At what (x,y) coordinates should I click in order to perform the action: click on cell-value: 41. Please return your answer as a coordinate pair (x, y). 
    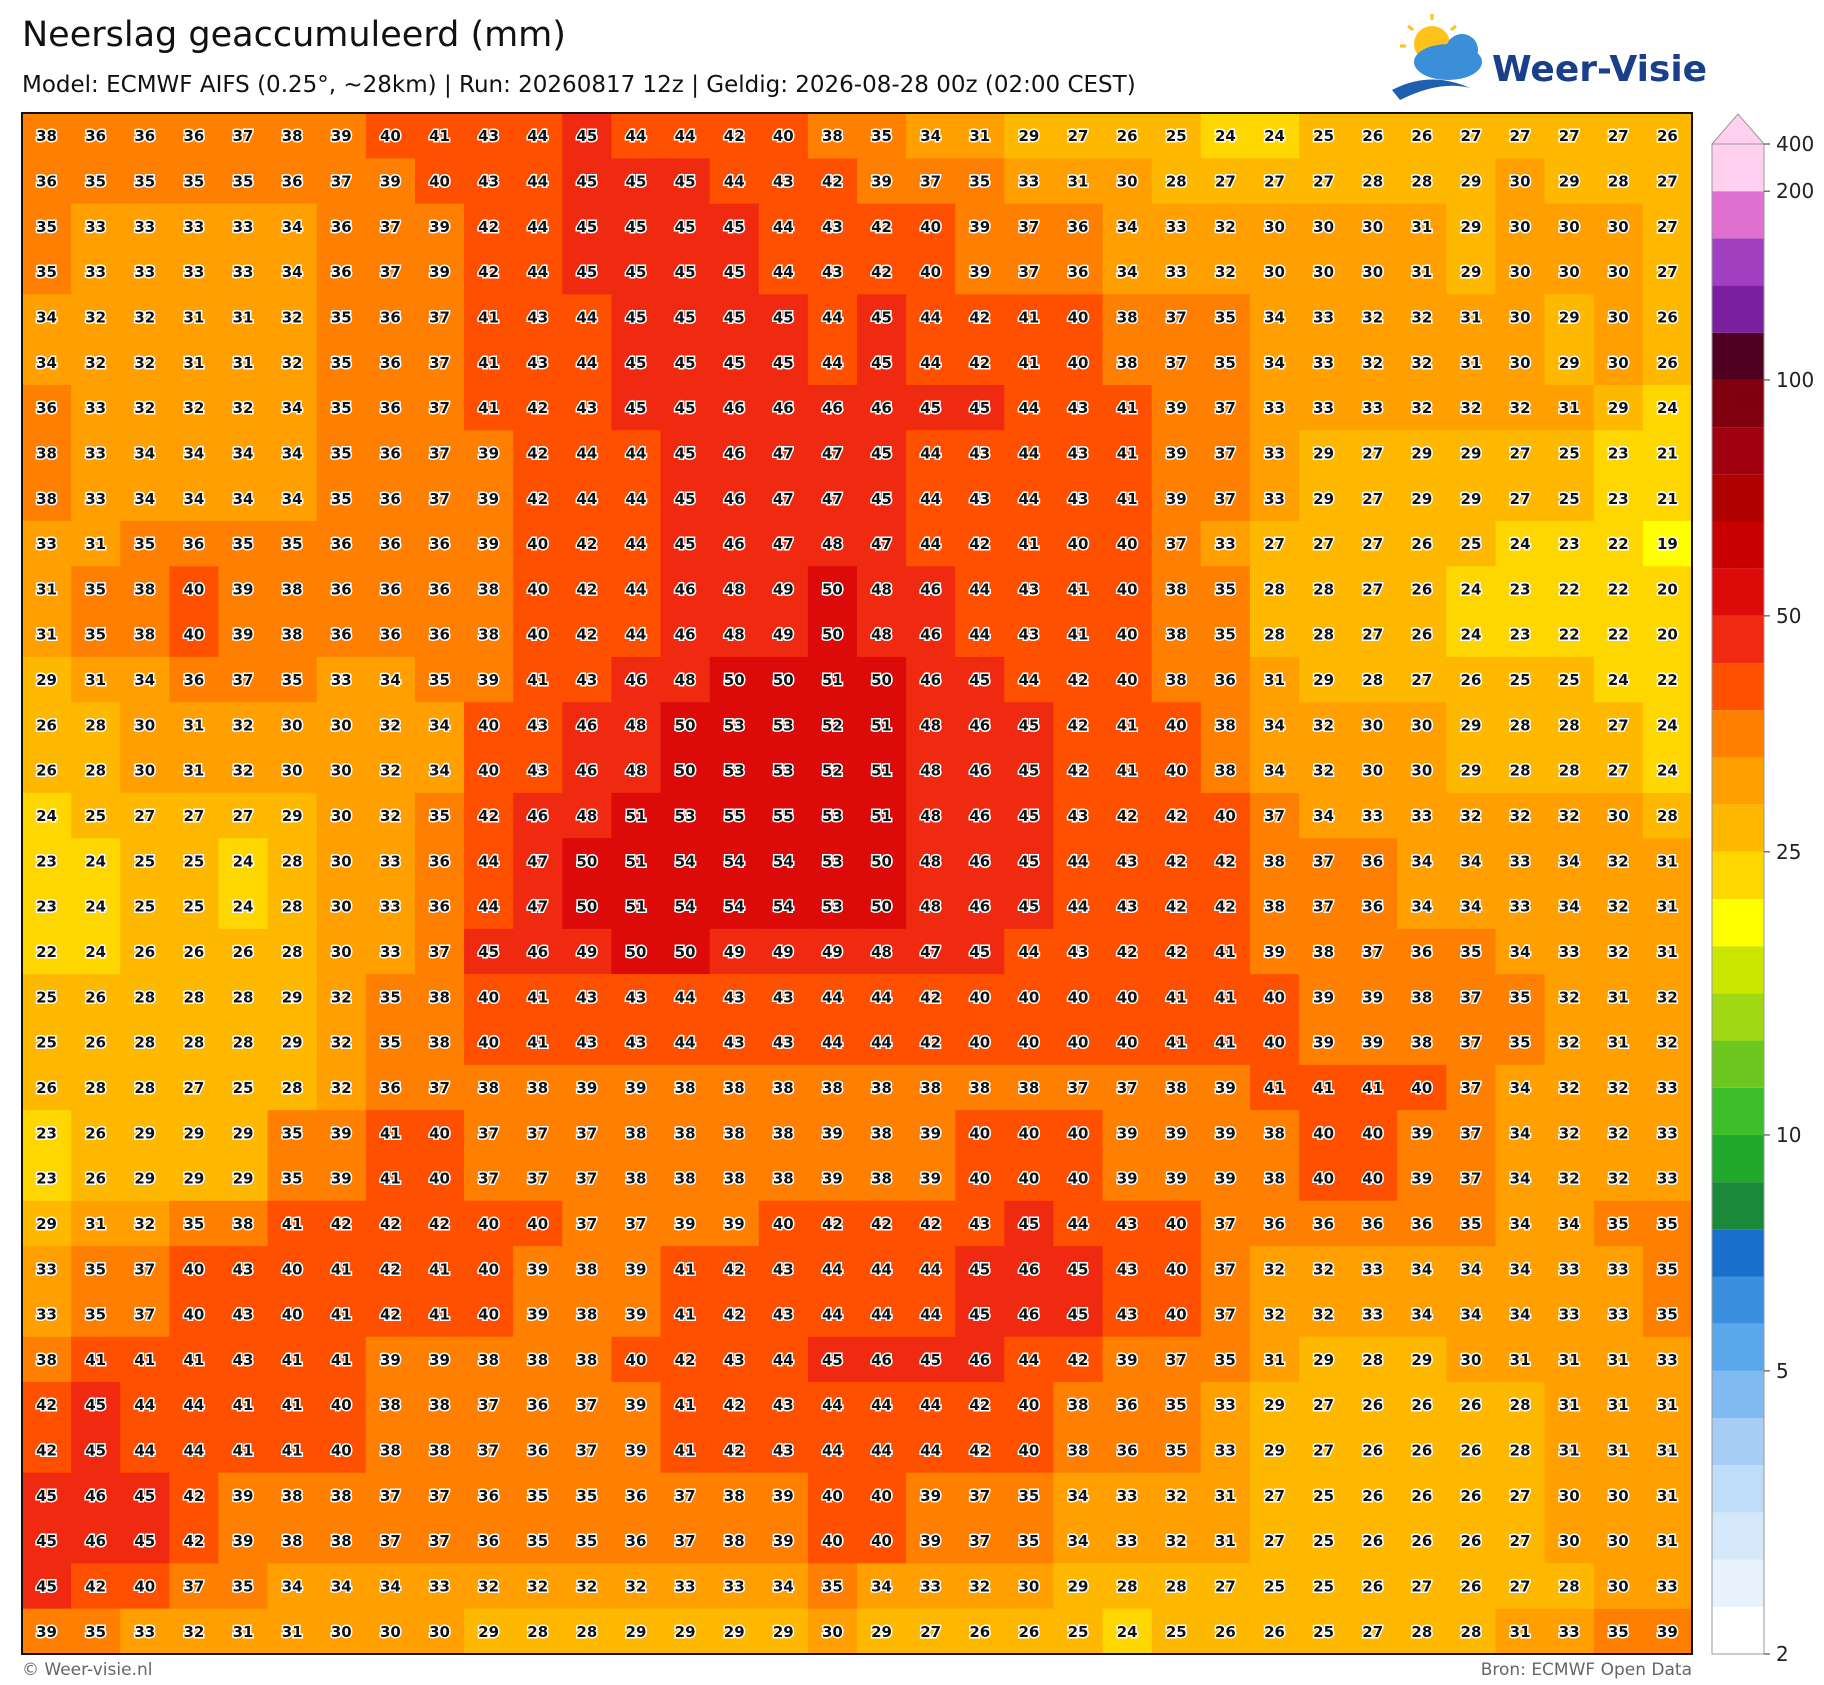
    Looking at the image, I should click on (292, 1224).